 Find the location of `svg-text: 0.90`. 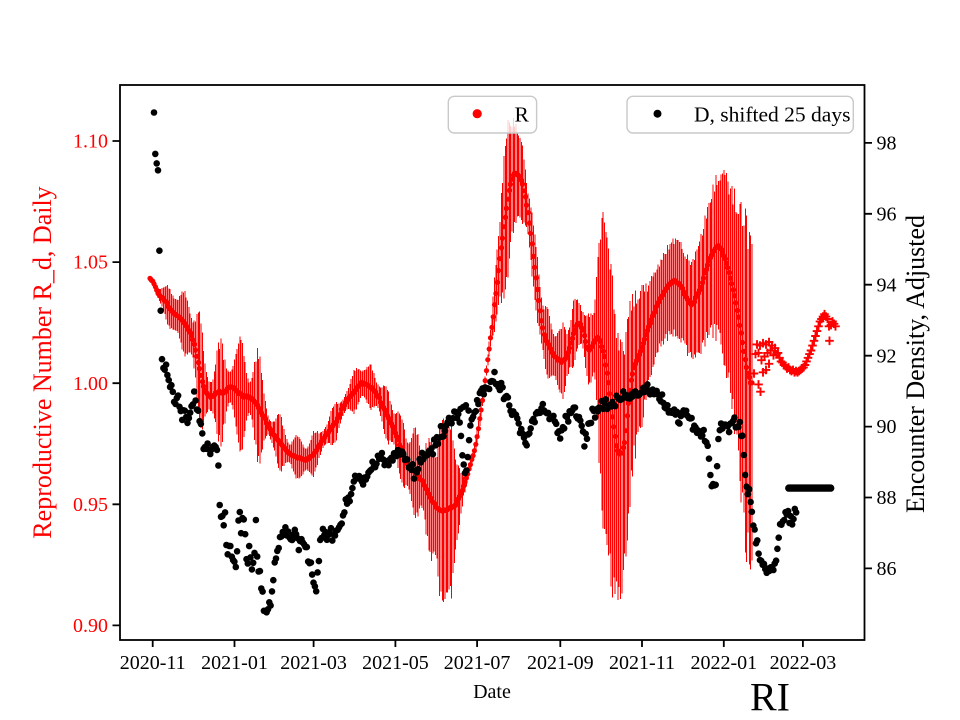

svg-text: 0.90 is located at coordinates (90, 626).